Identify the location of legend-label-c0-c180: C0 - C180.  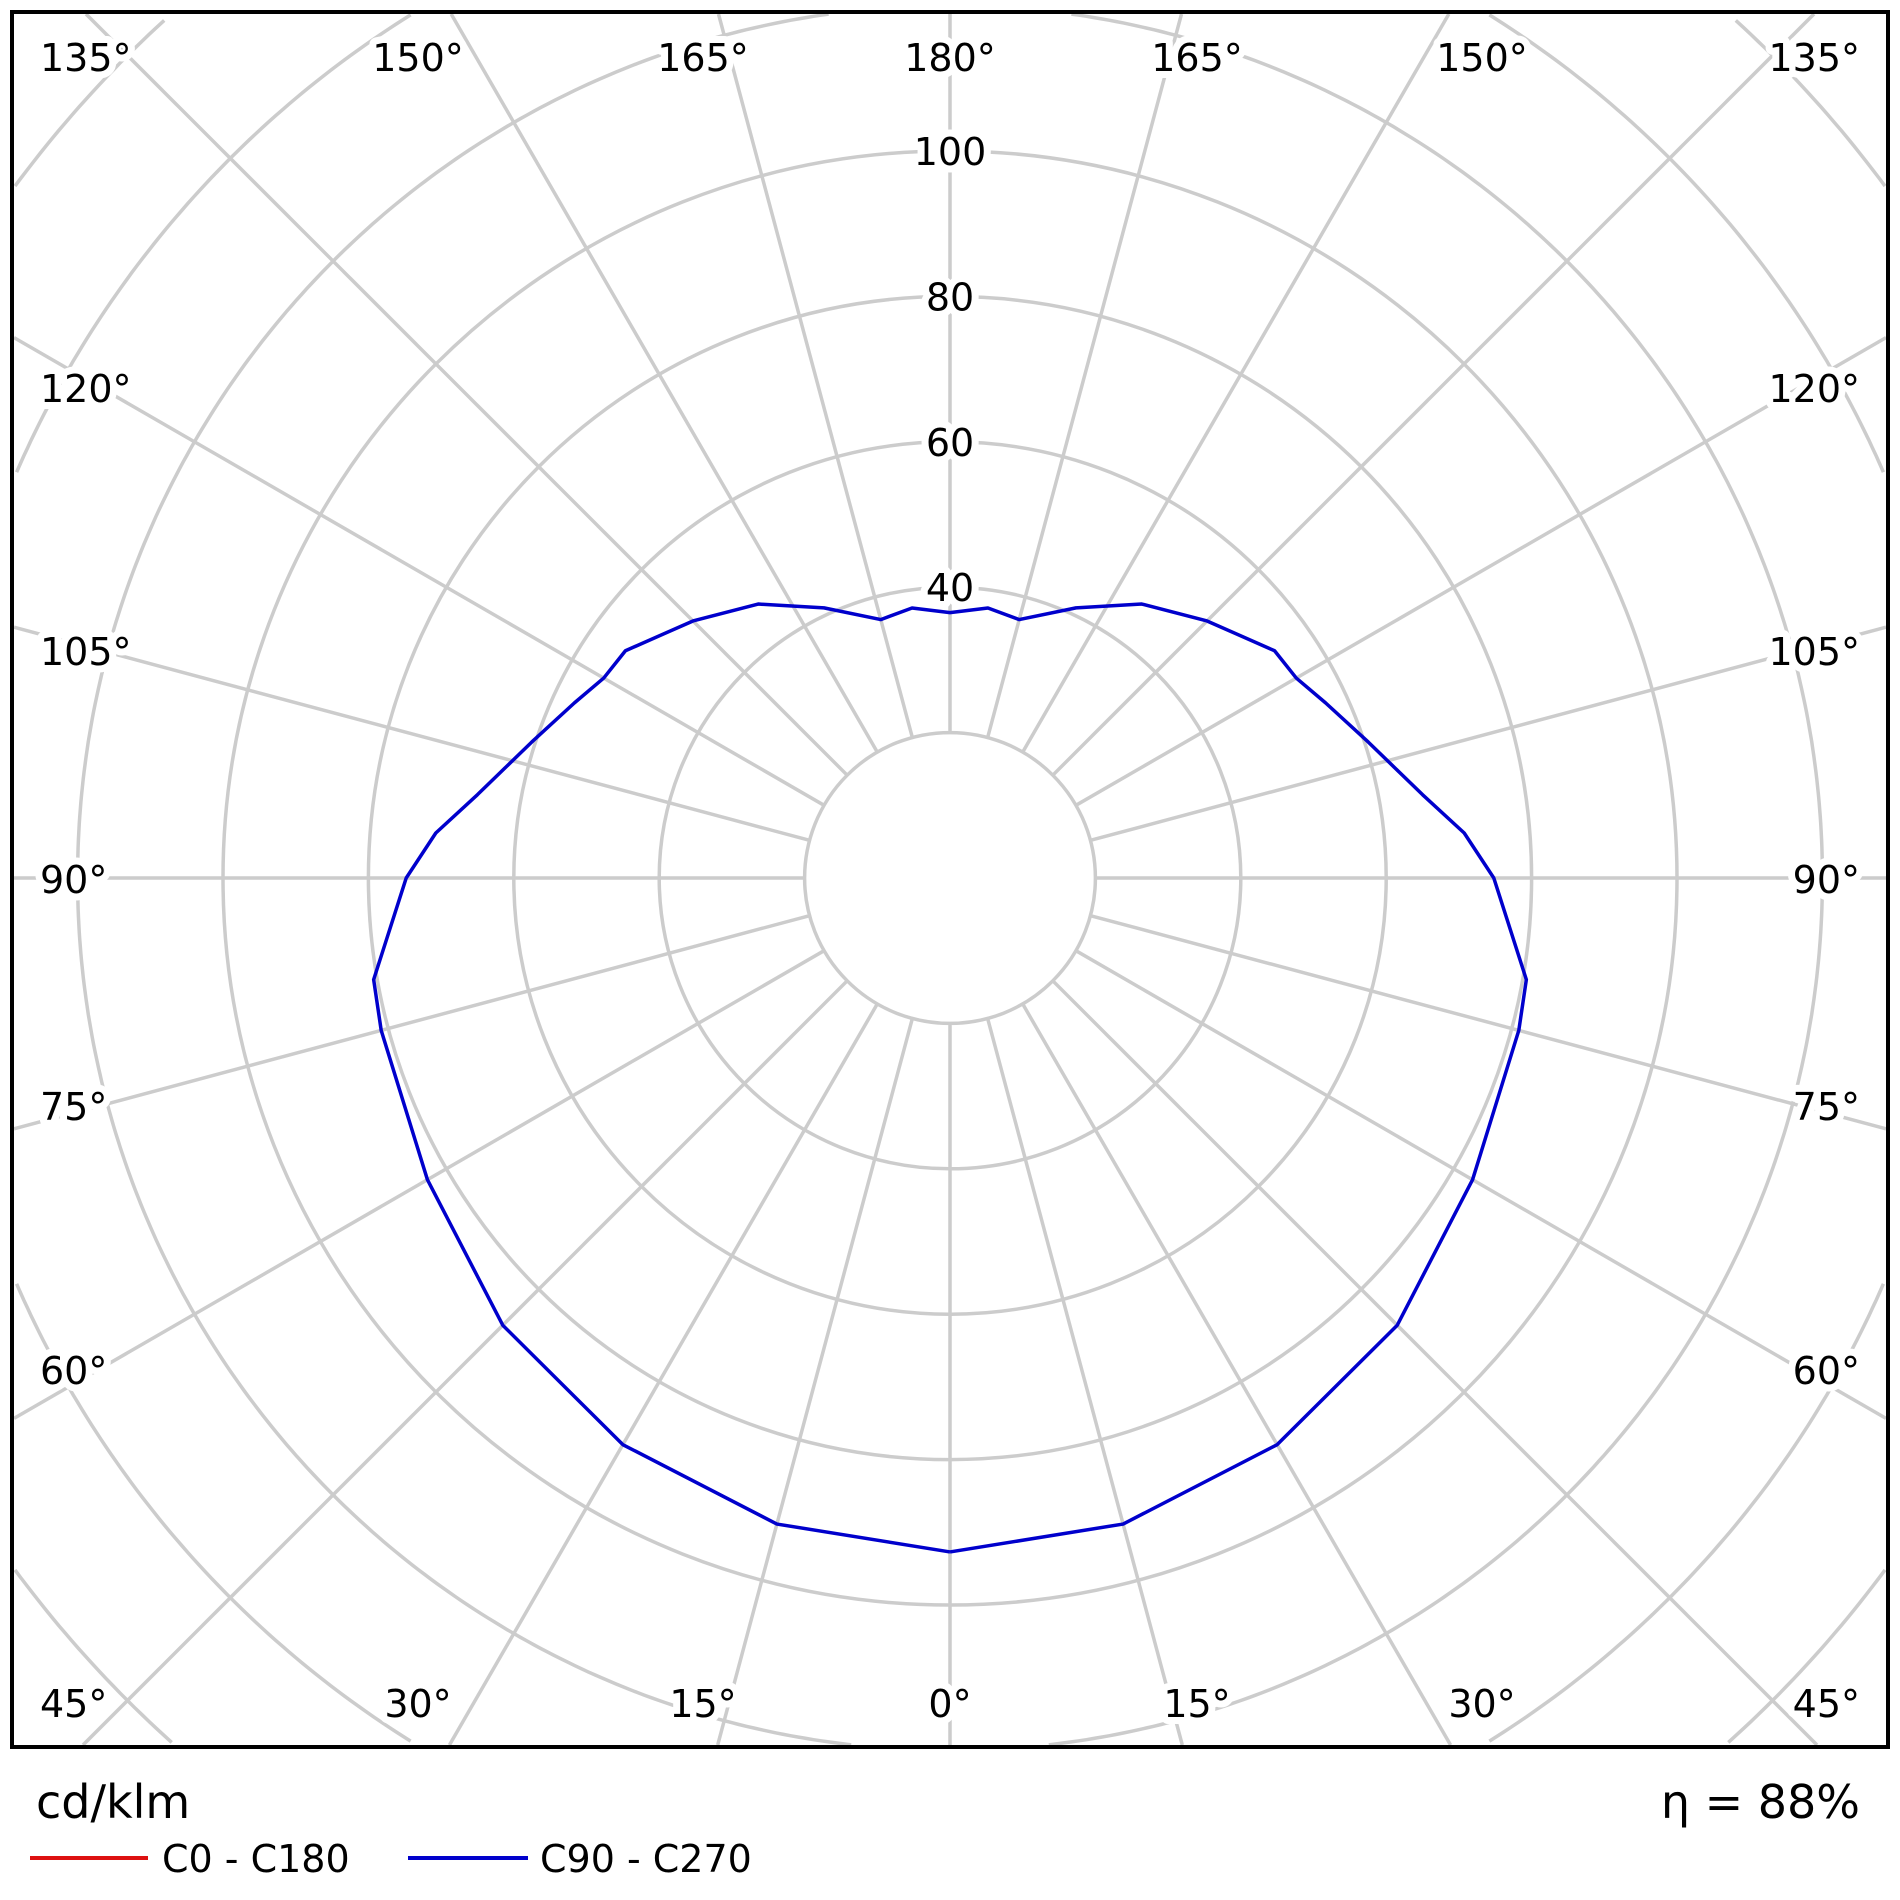
(256, 1859).